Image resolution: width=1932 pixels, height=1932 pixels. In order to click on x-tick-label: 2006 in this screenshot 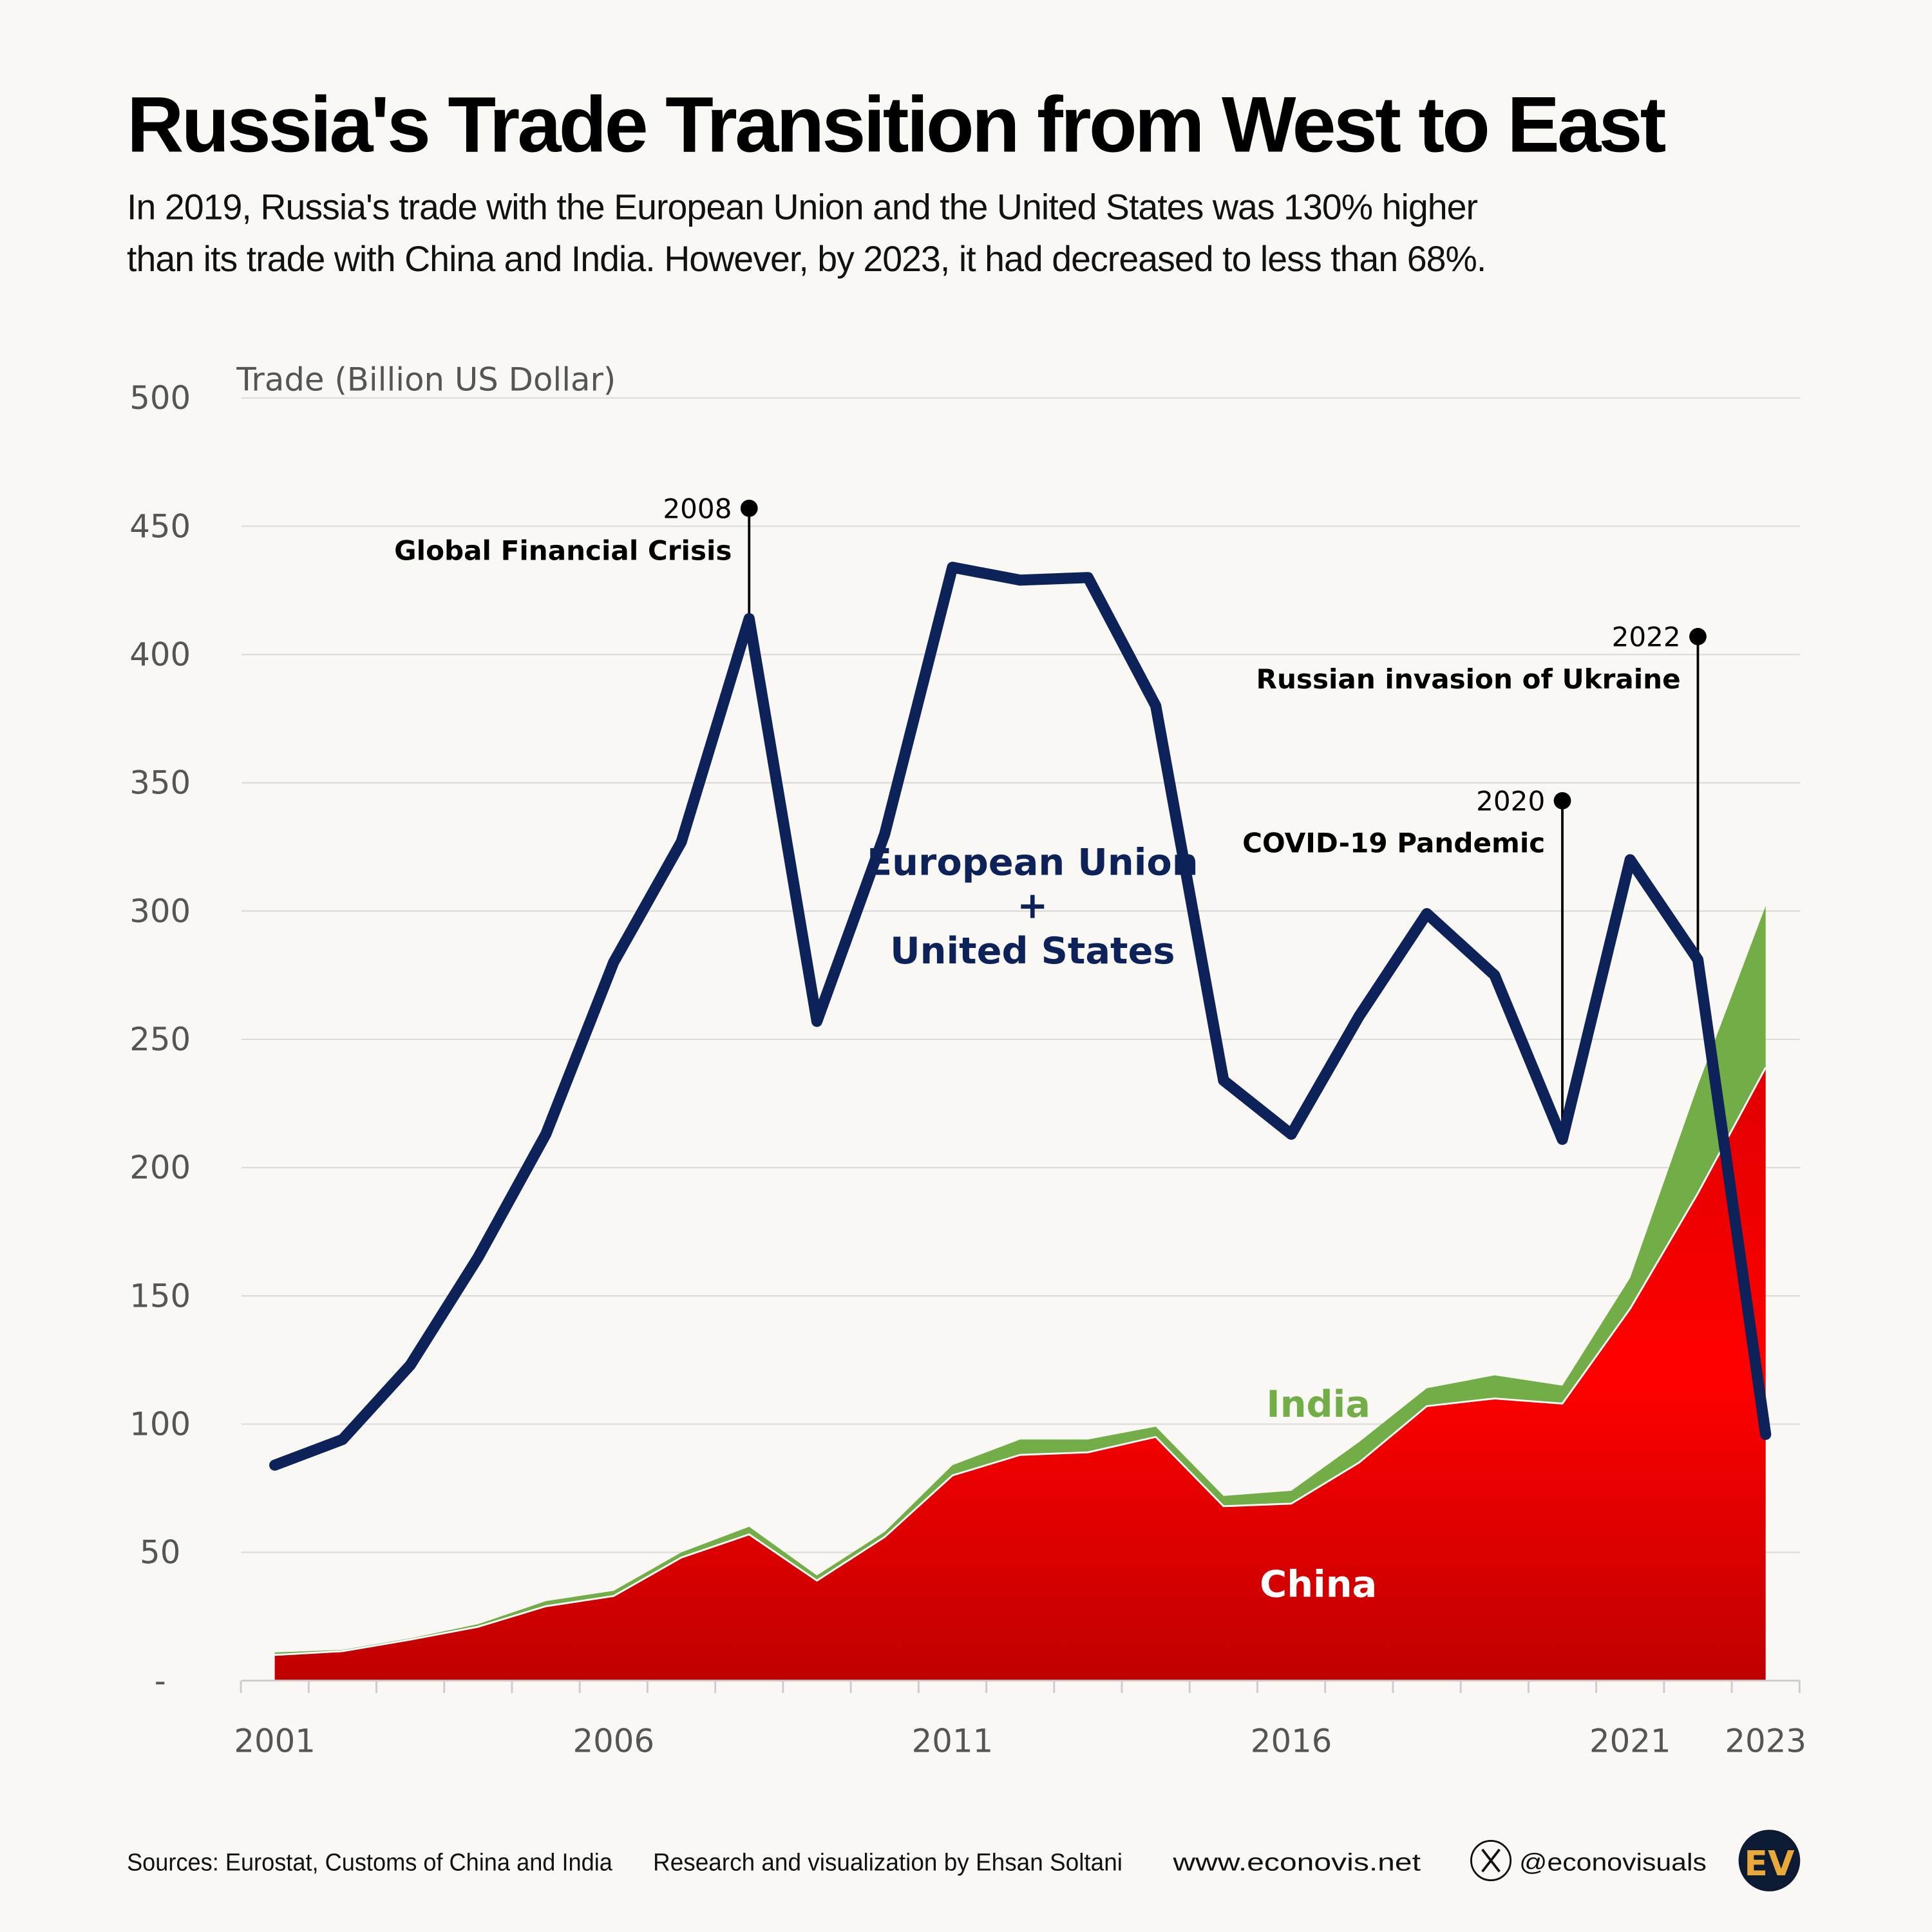, I will do `click(614, 1741)`.